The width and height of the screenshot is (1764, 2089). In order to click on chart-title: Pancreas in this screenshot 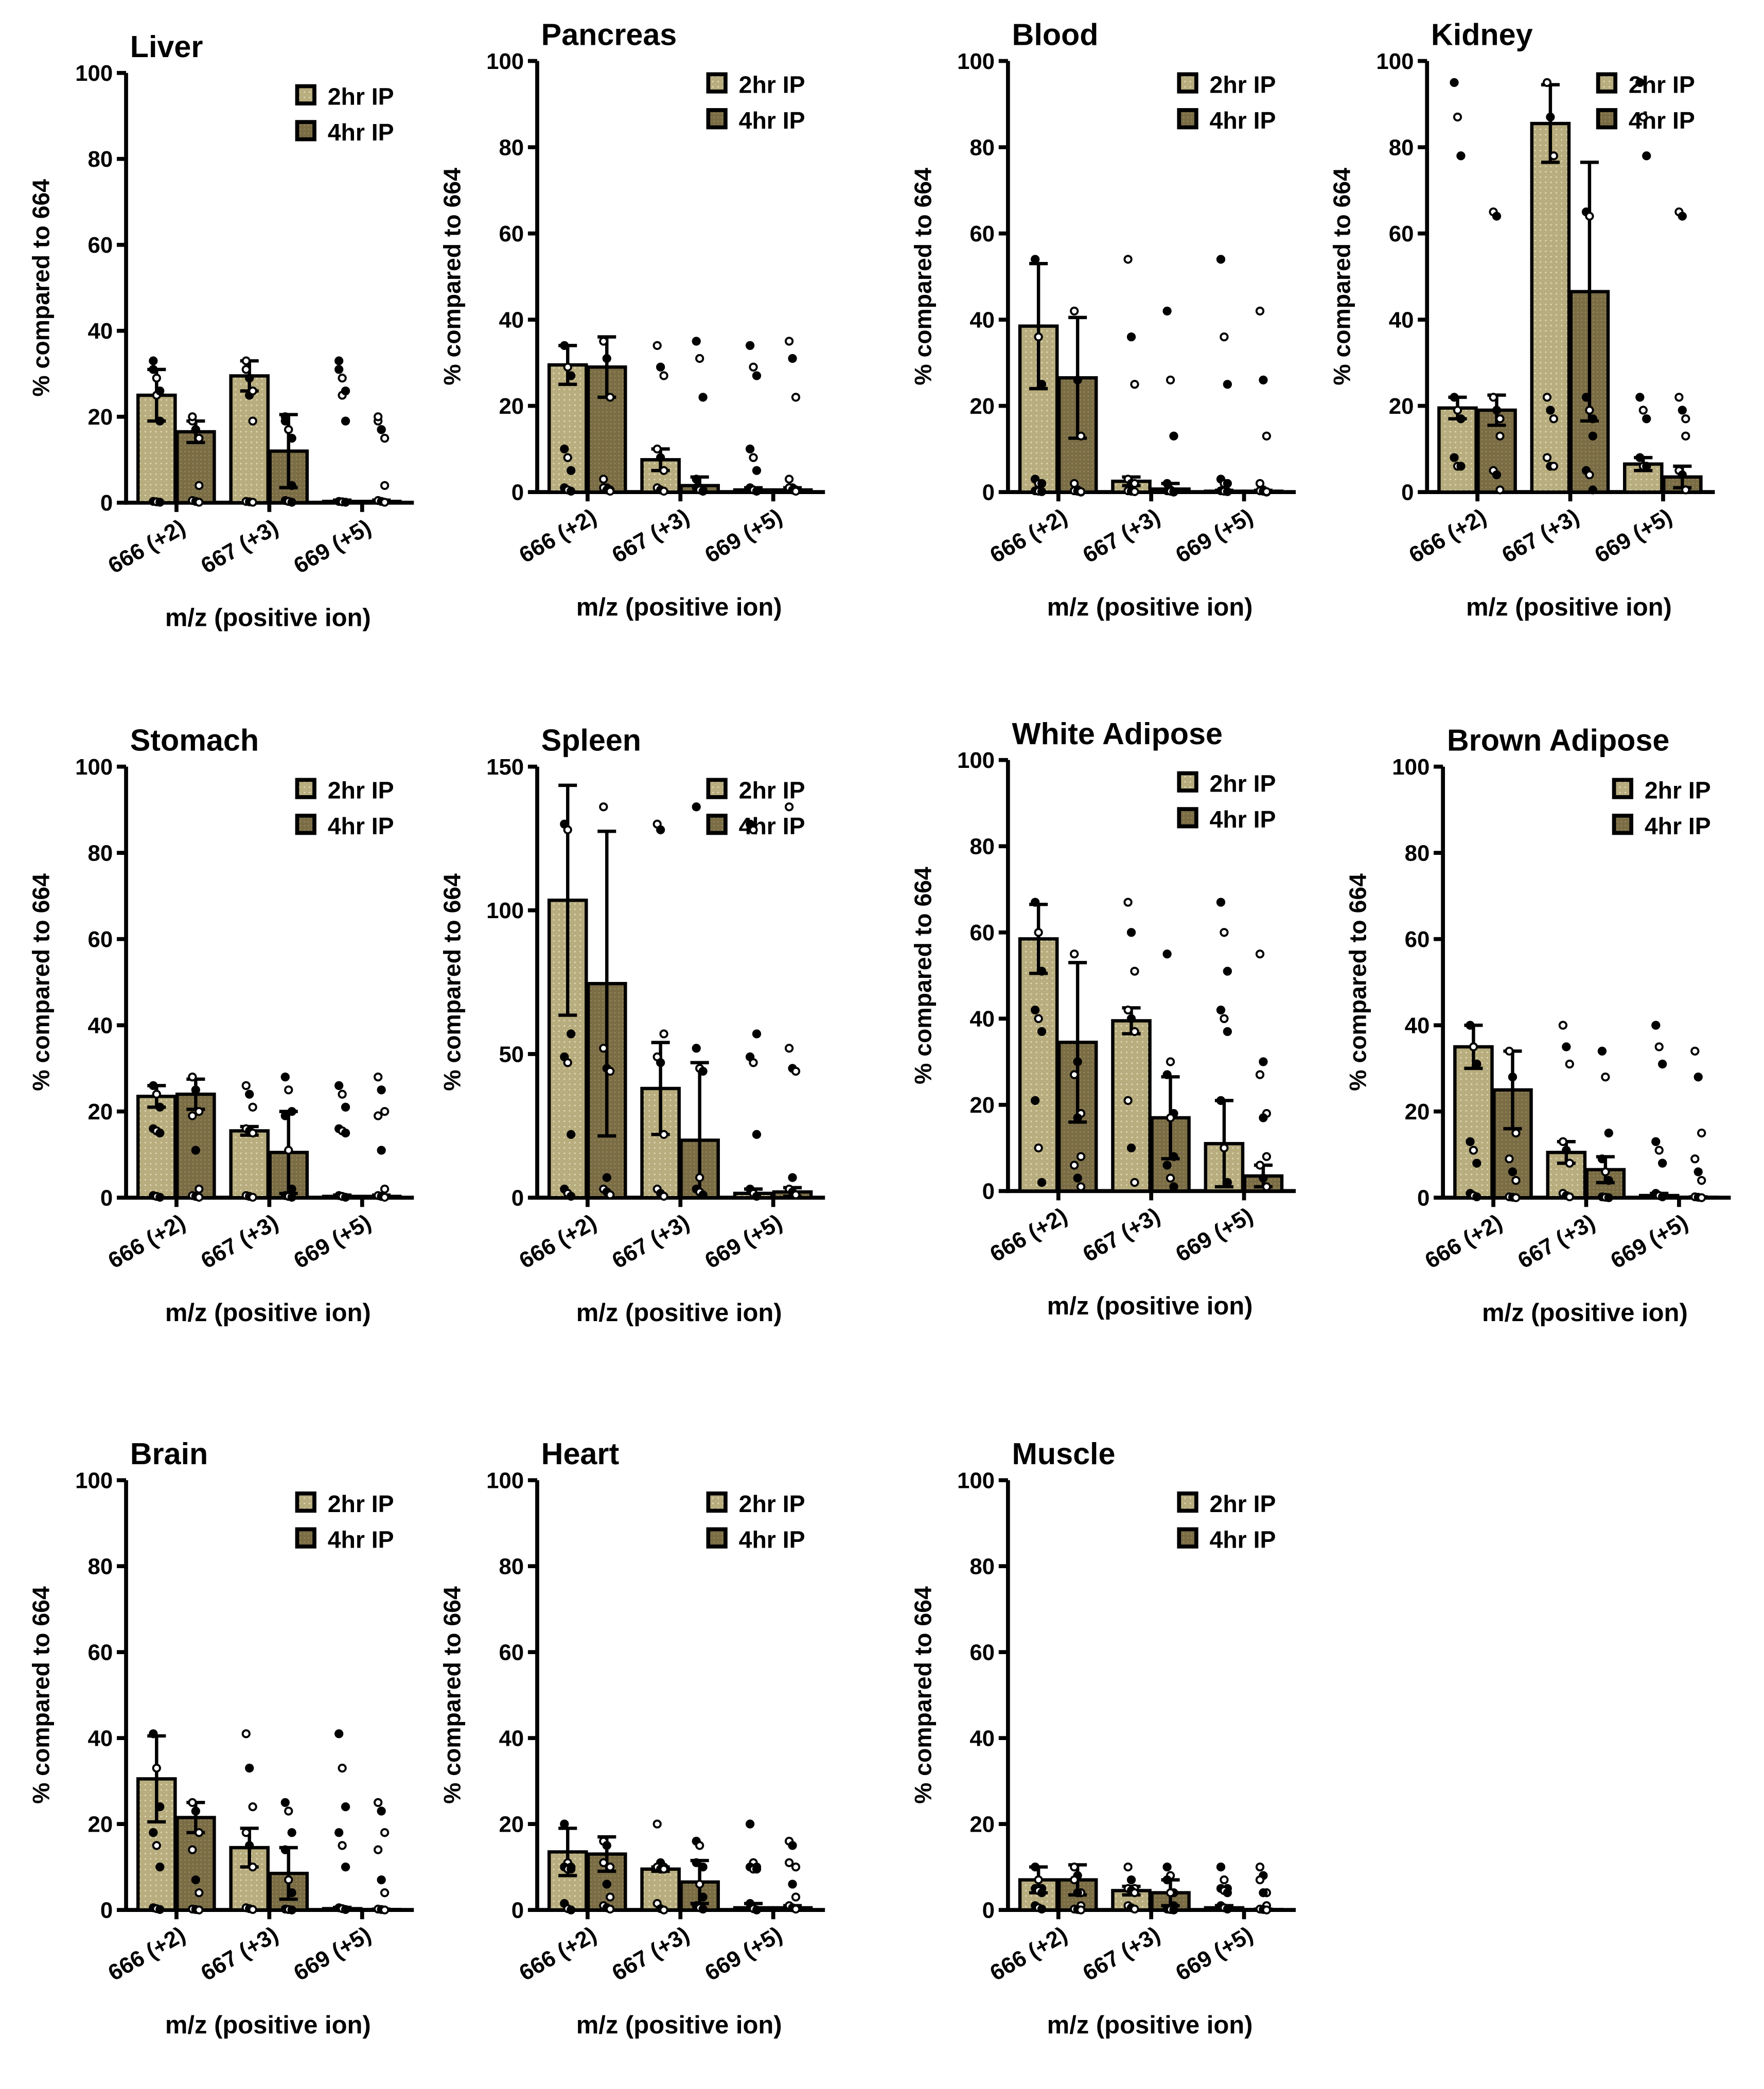, I will do `click(609, 34)`.